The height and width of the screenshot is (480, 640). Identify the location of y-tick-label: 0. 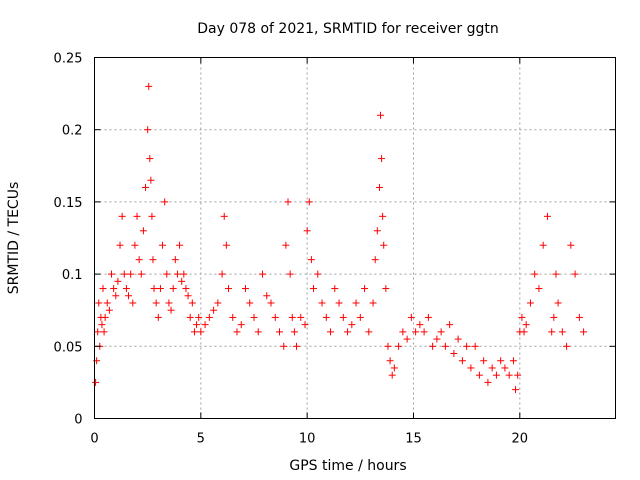
(78, 420).